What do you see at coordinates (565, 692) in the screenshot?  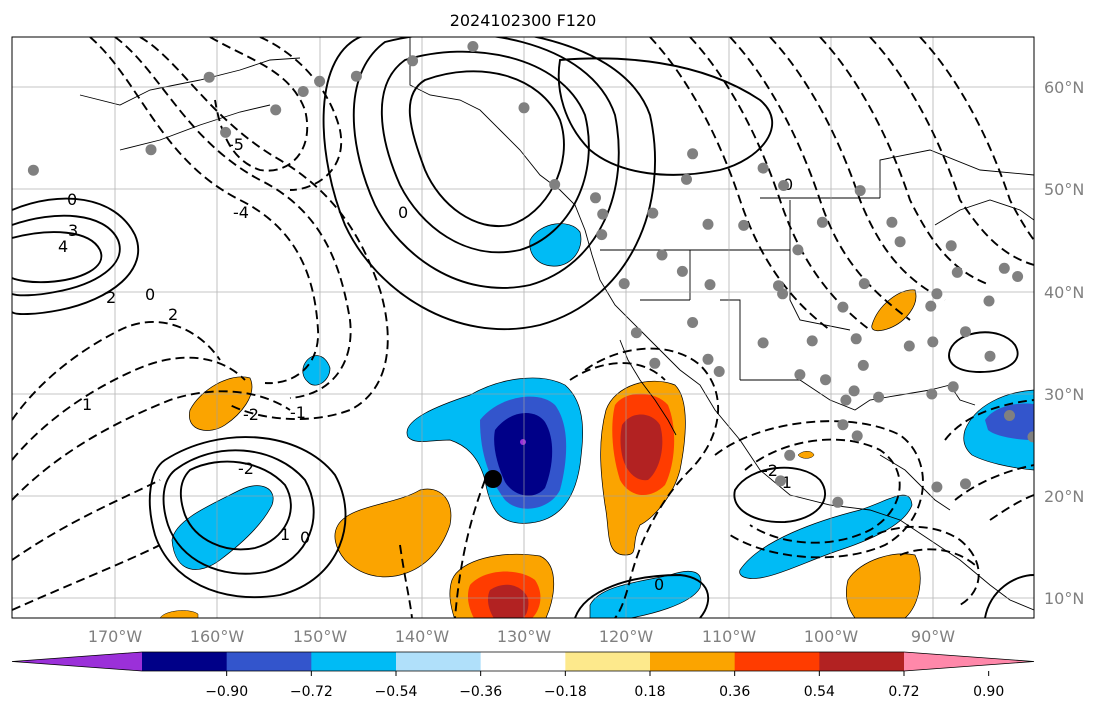 I see `colorbar-tick-label: −0.18` at bounding box center [565, 692].